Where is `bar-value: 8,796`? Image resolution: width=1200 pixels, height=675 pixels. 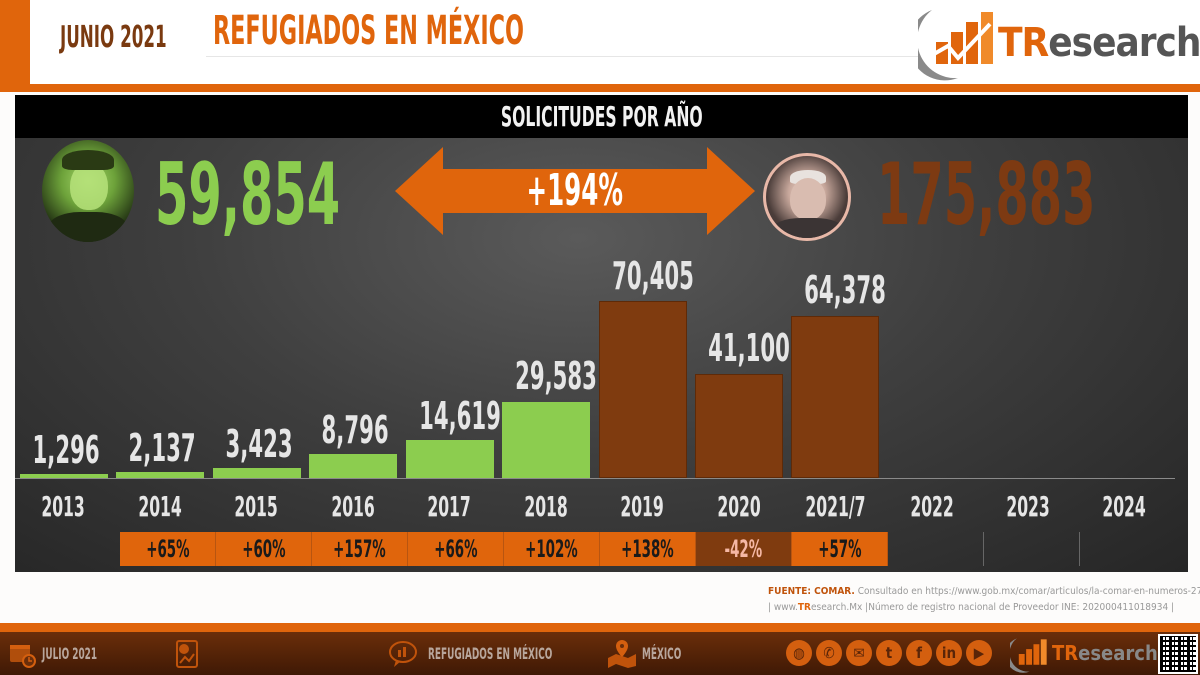
bar-value: 8,796 is located at coordinates (355, 430).